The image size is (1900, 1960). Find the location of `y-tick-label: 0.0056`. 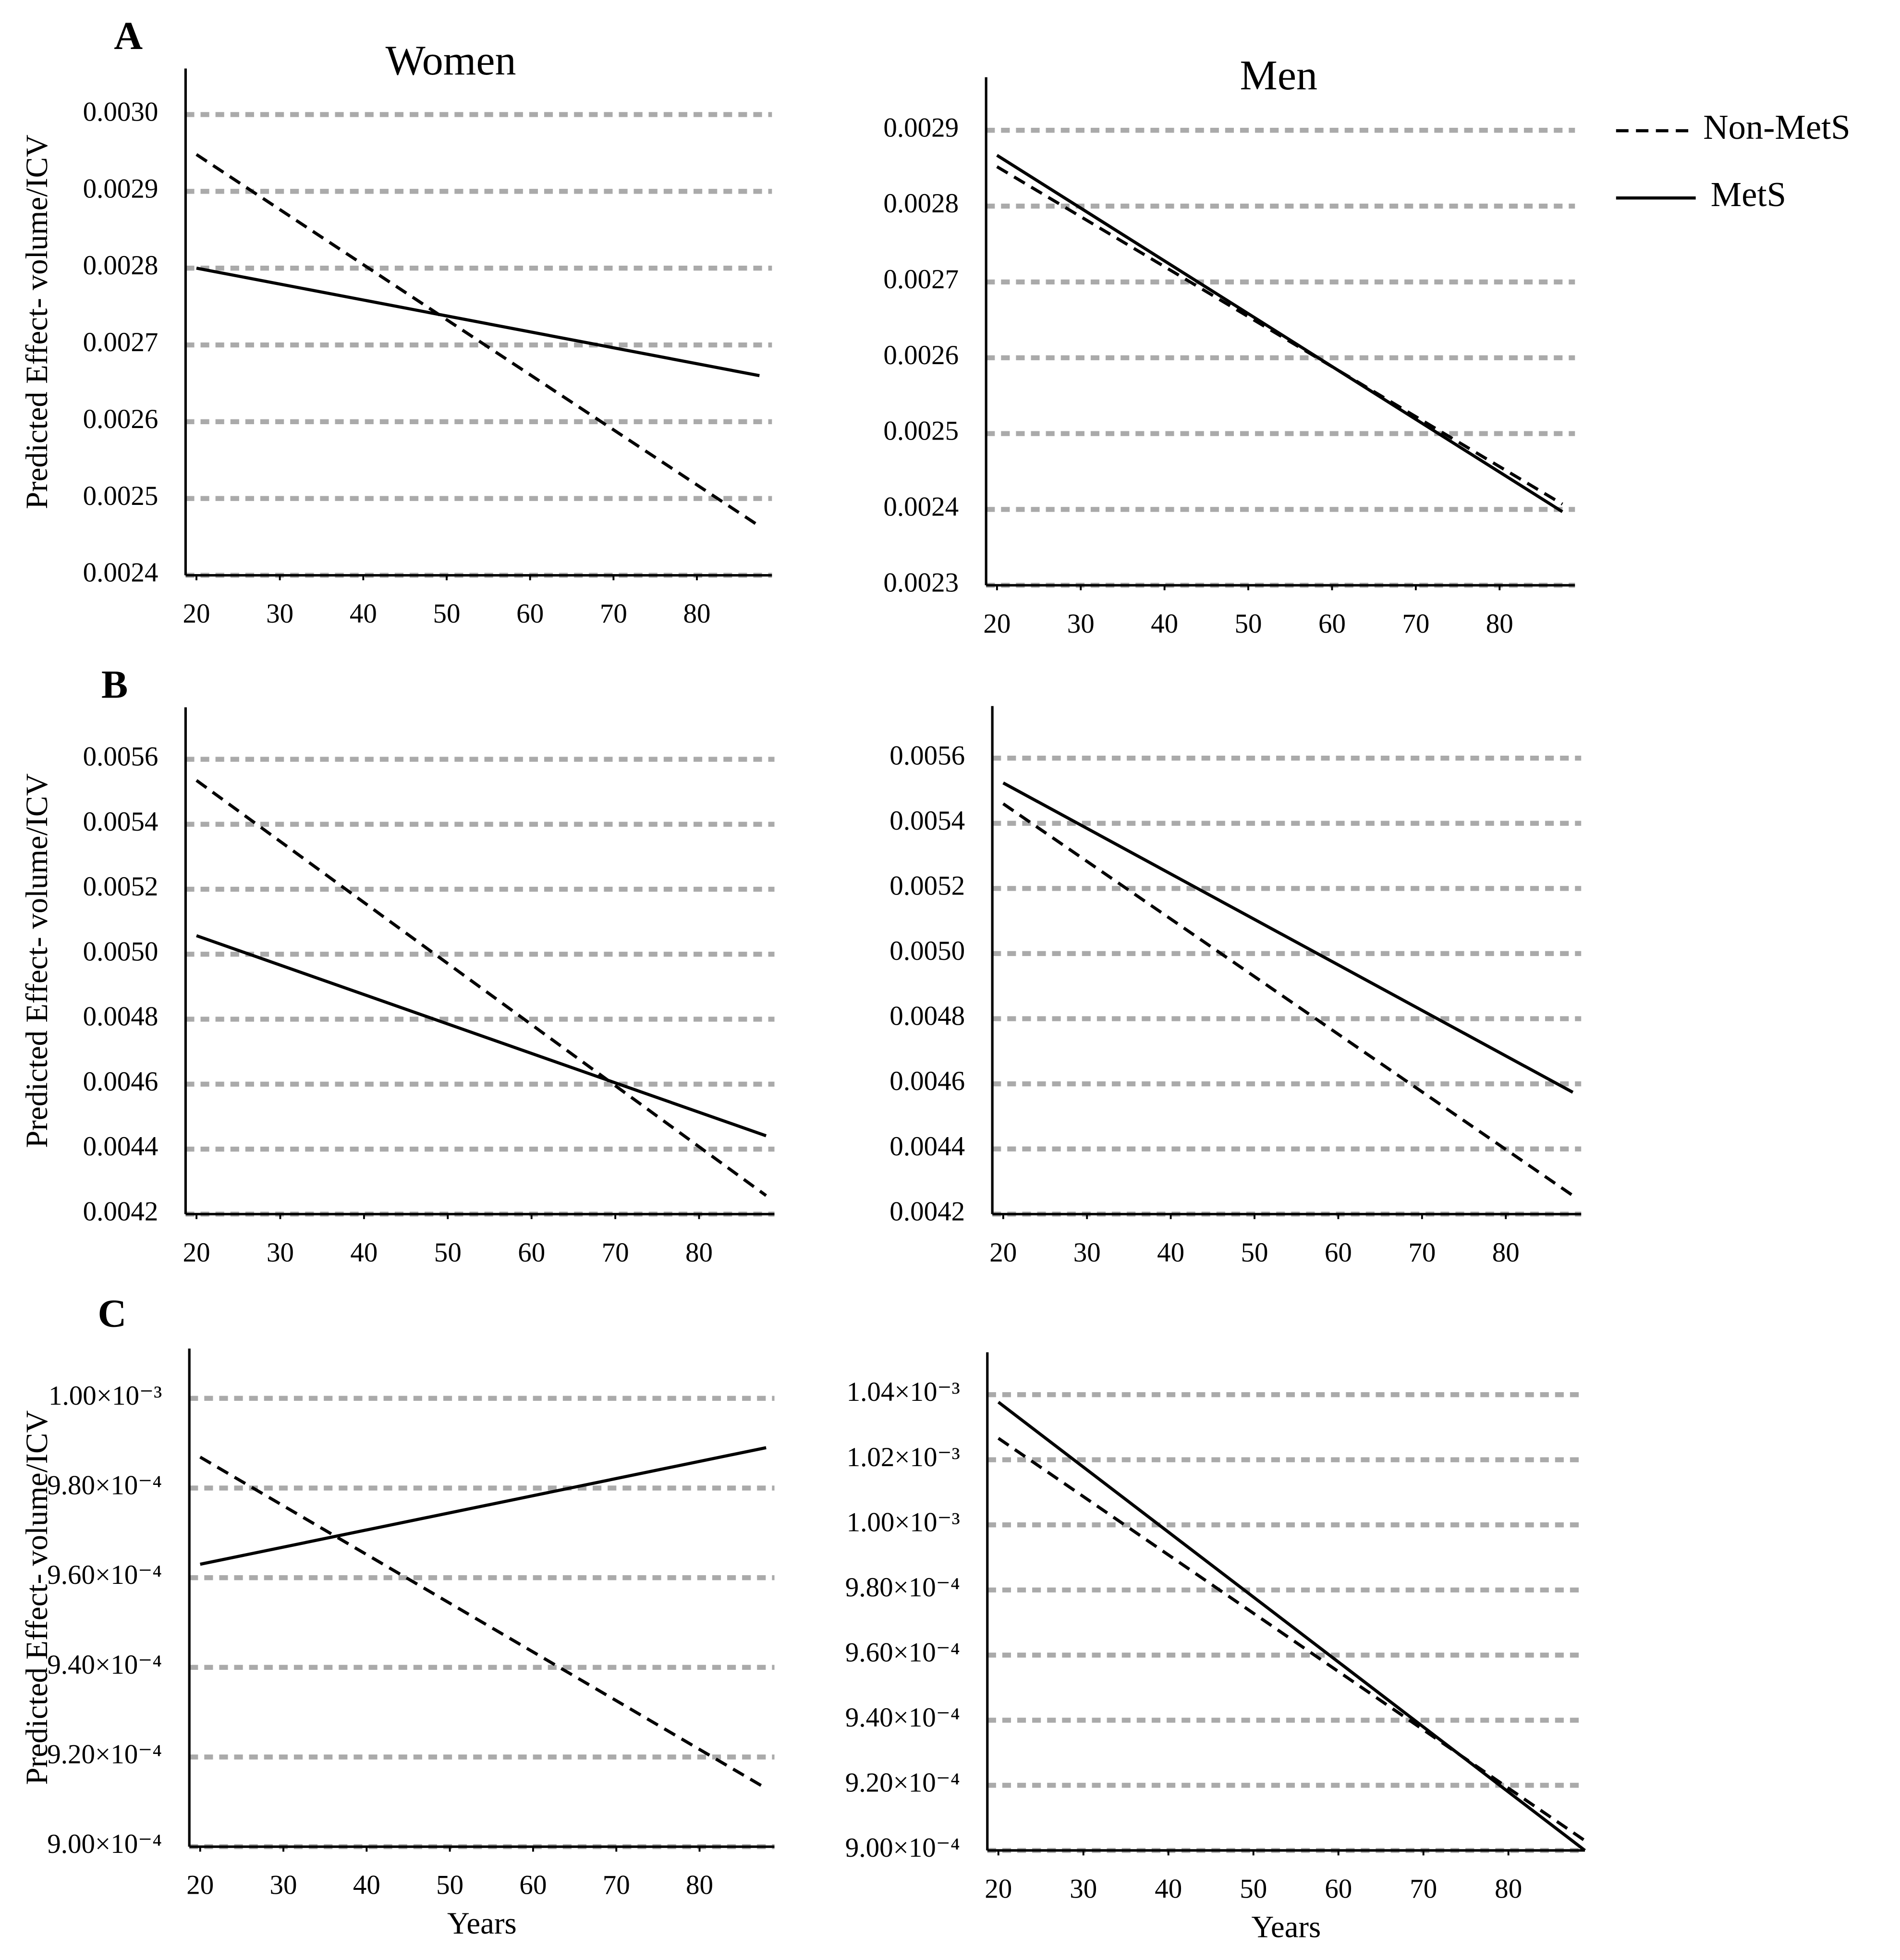

y-tick-label: 0.0056 is located at coordinates (121, 757).